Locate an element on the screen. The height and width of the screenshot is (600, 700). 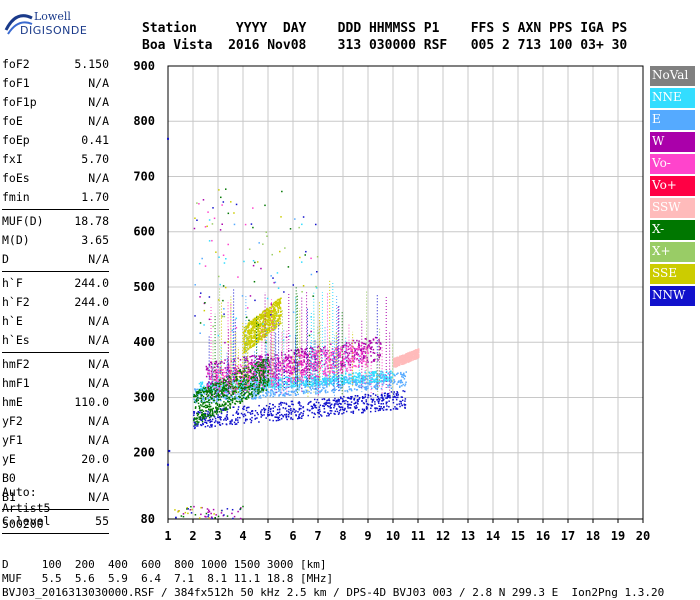
auto-software: Artist5 is located at coordinates (26, 508).